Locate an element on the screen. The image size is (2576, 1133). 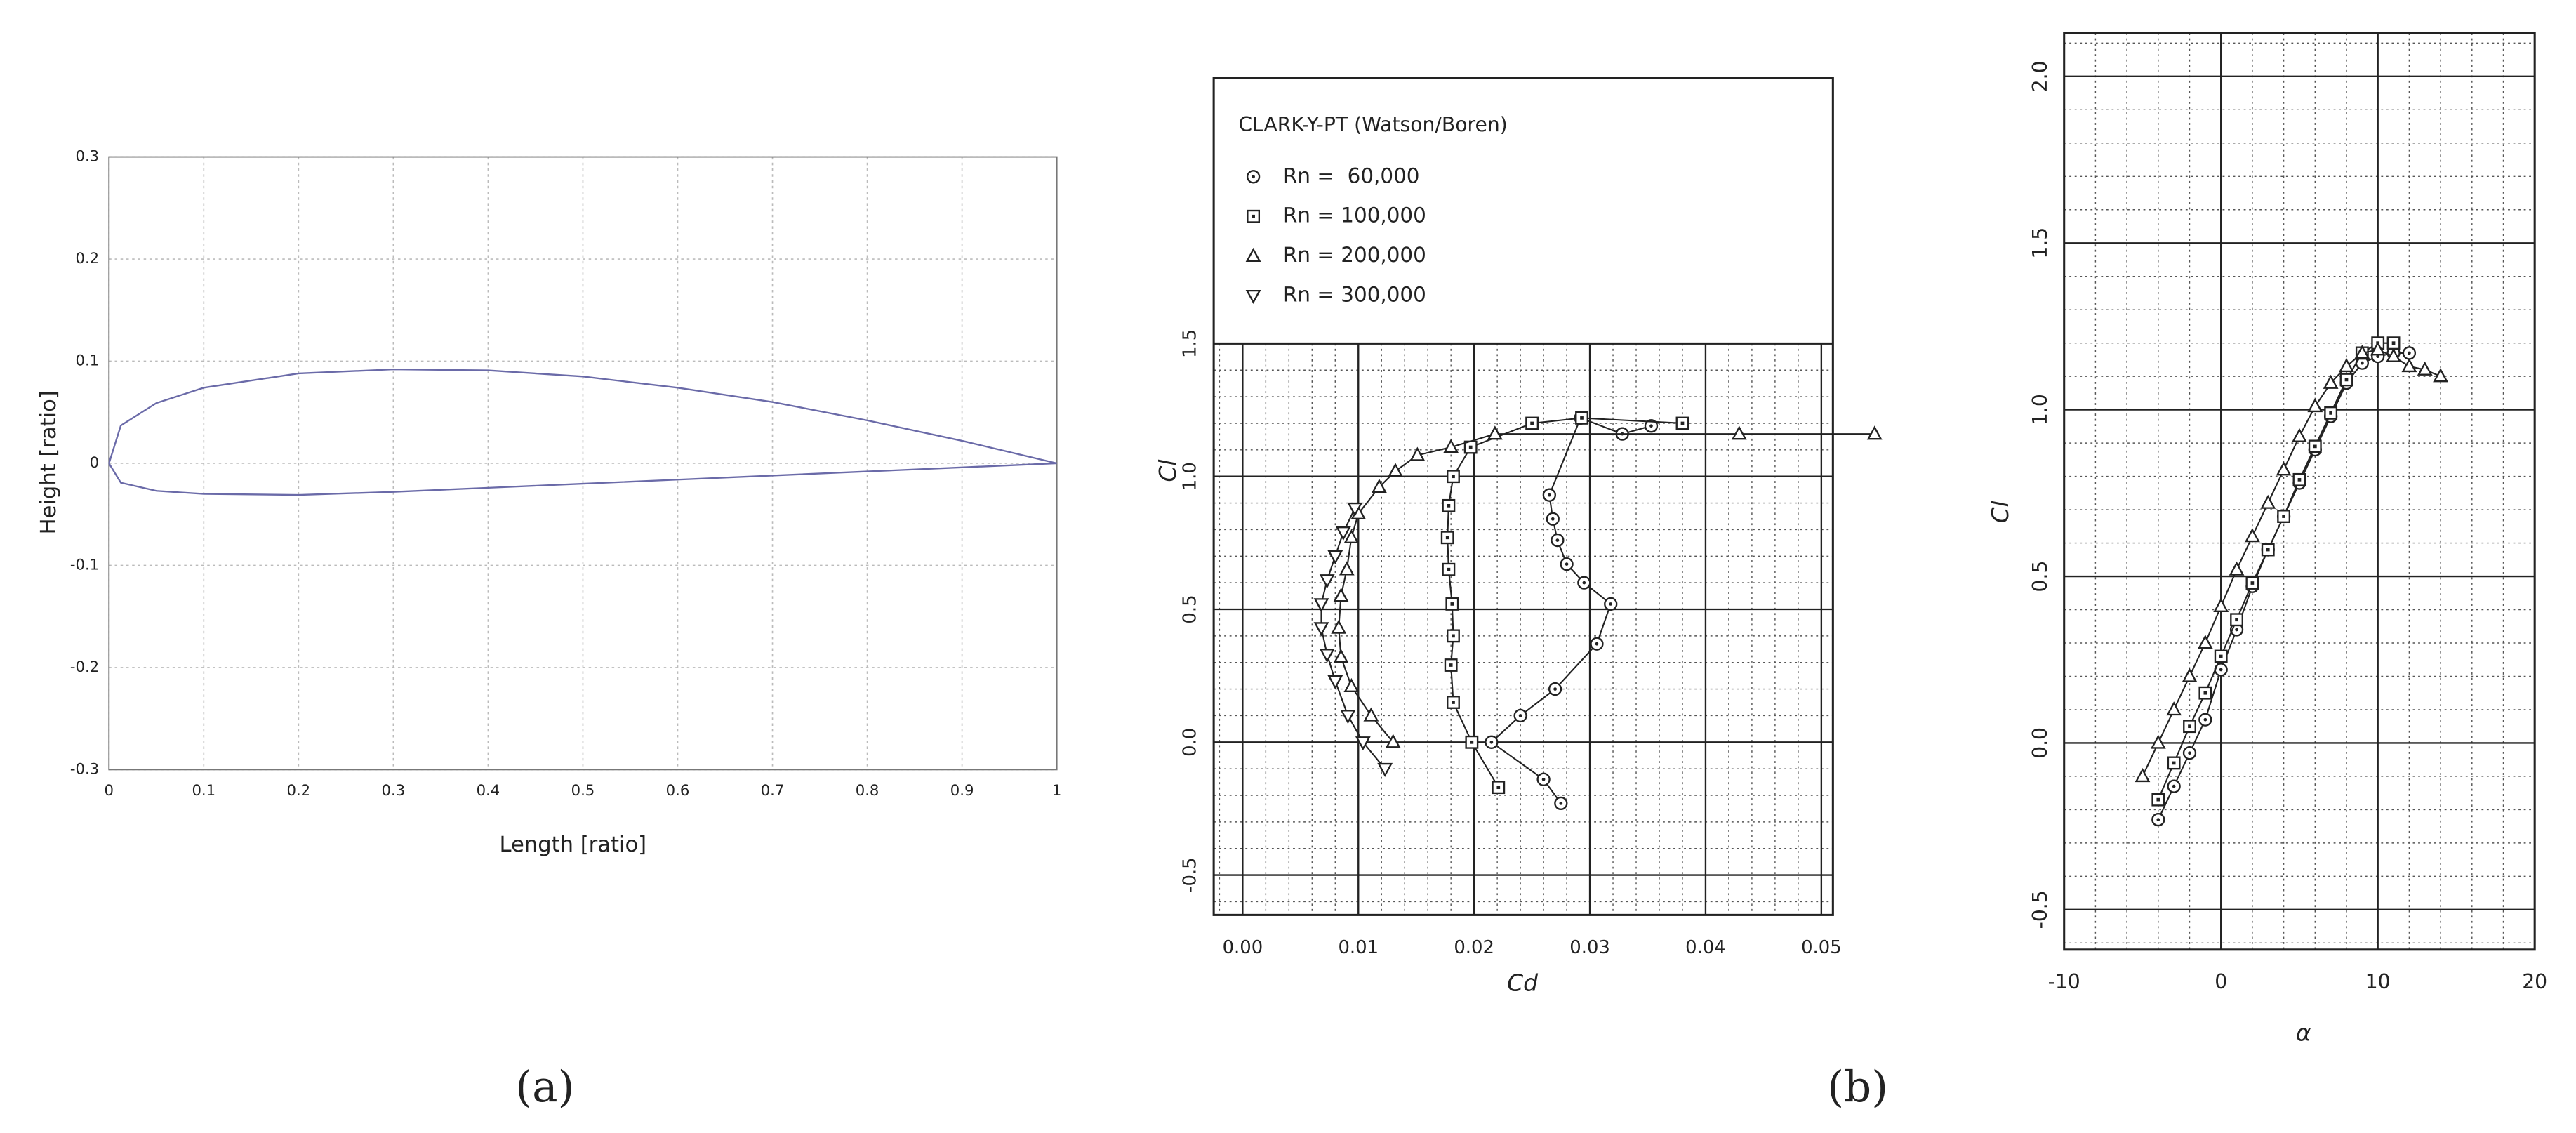
y-tick-label: 1.0 is located at coordinates (2041, 409).